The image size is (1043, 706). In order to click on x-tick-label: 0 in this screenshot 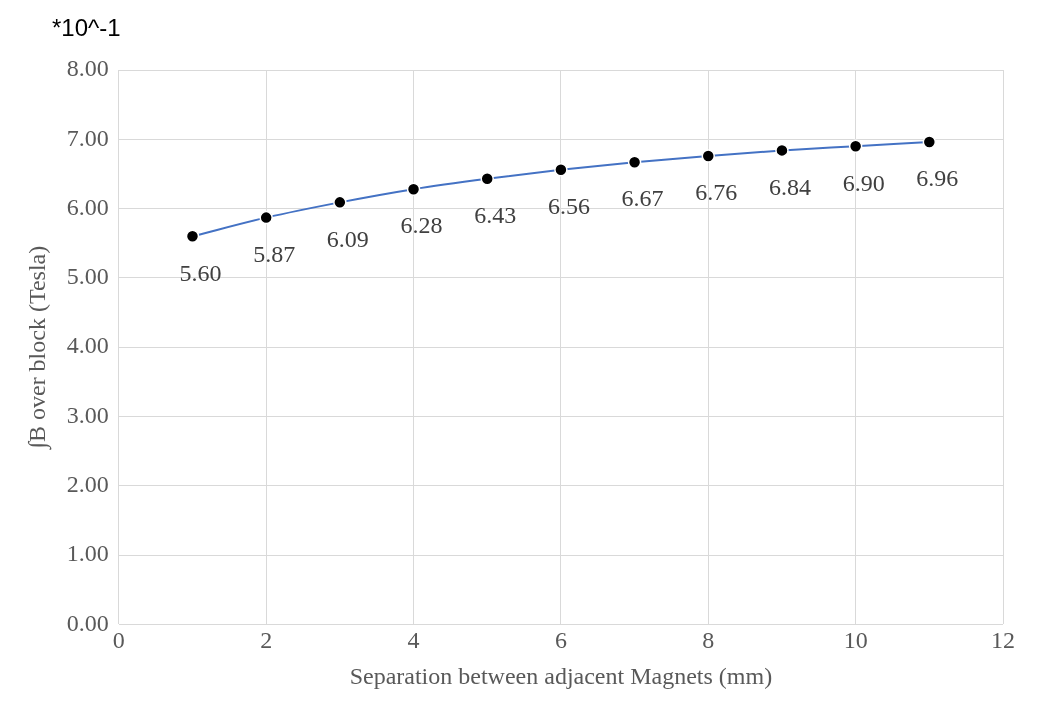, I will do `click(118, 640)`.